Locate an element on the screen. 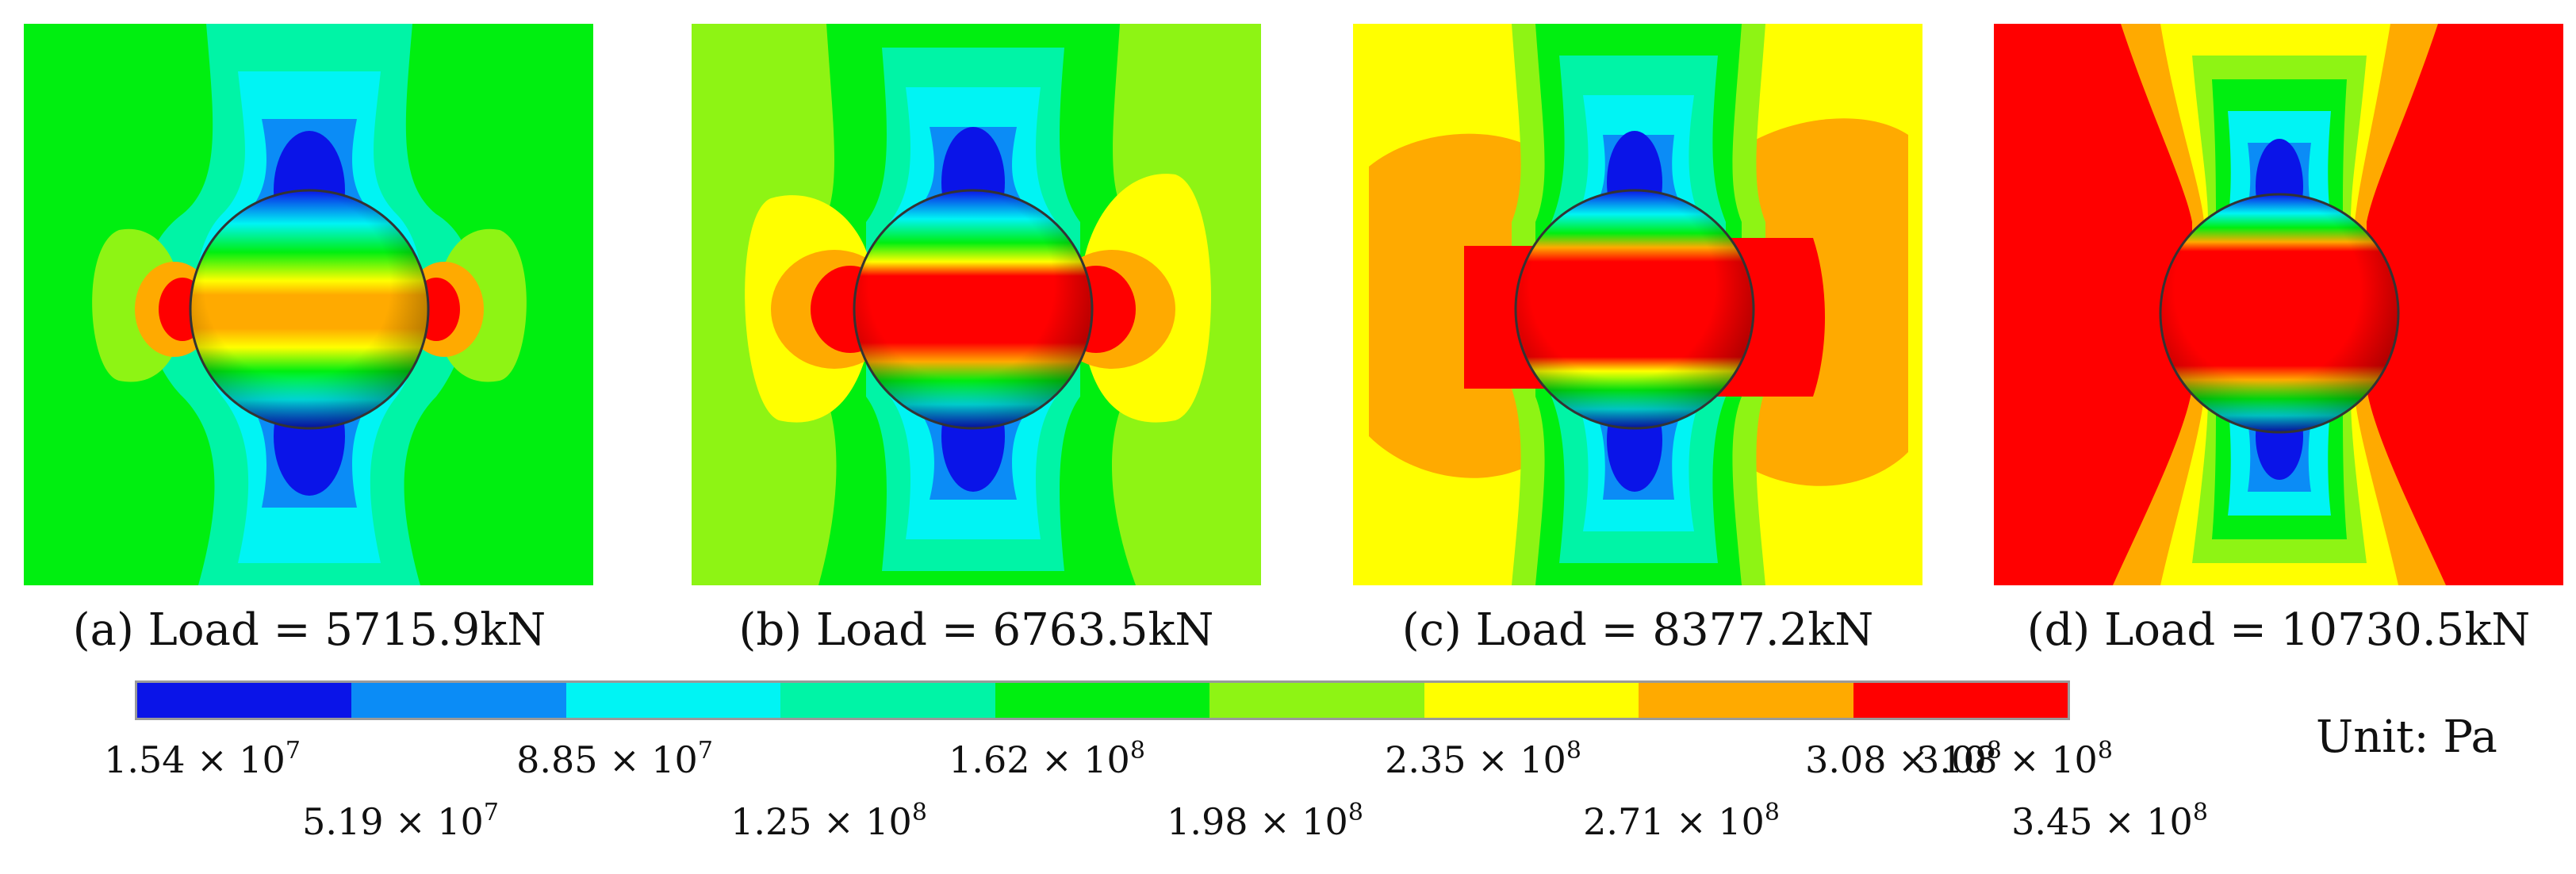 The width and height of the screenshot is (2576, 874). legend-tick-11: 3.45 × 108 is located at coordinates (2109, 821).